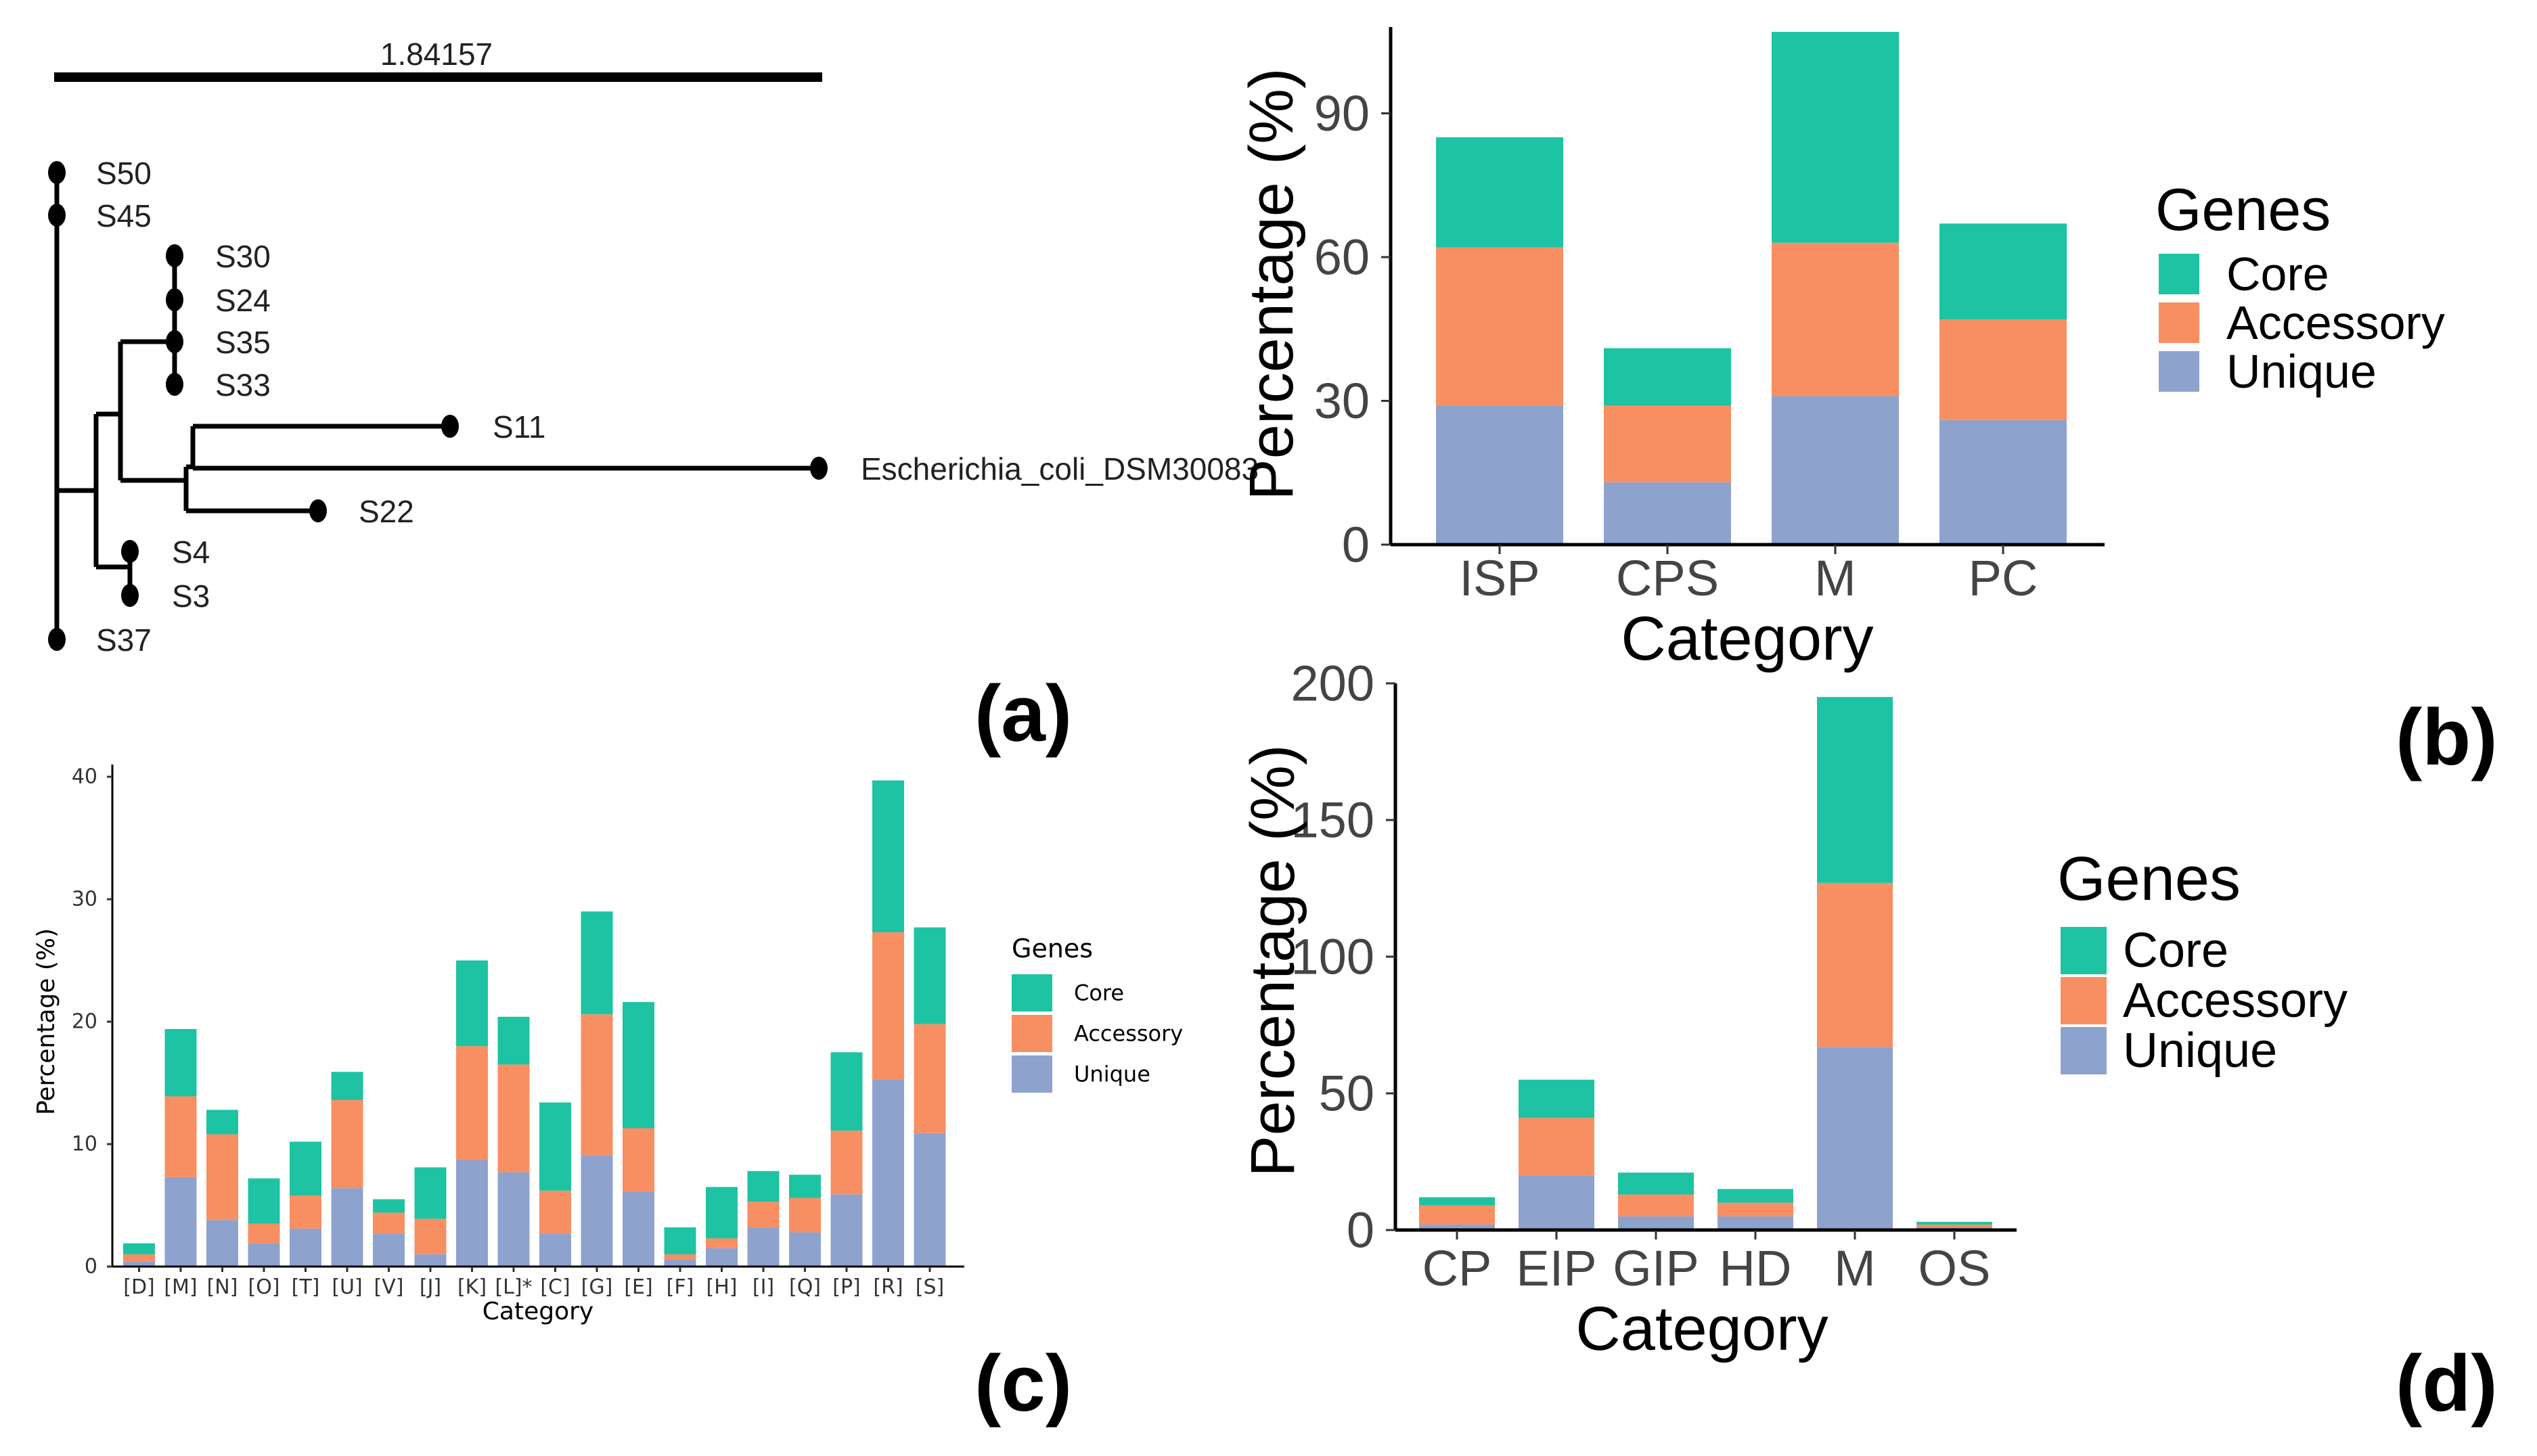  Describe the element at coordinates (513, 1287) in the screenshot. I see `xtick-label-c-9: [L]*` at that location.